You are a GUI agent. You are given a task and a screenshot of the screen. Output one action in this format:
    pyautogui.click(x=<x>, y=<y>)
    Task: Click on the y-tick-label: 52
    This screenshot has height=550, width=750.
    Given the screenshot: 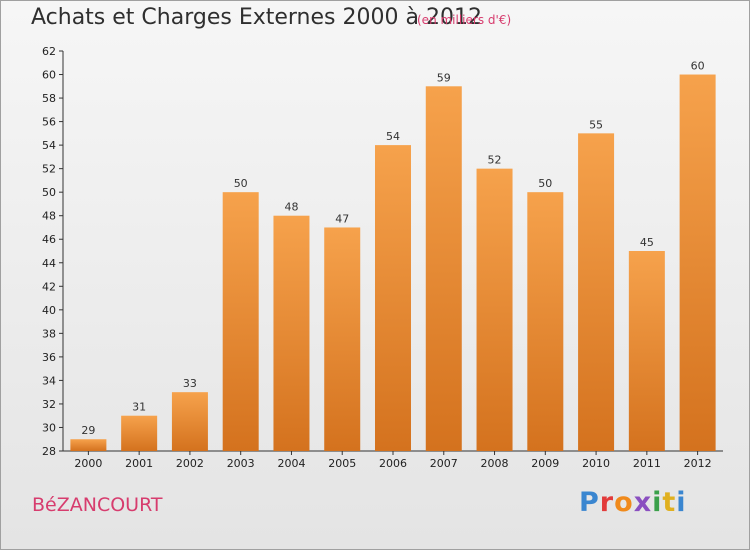 What is the action you would take?
    pyautogui.click(x=49, y=169)
    